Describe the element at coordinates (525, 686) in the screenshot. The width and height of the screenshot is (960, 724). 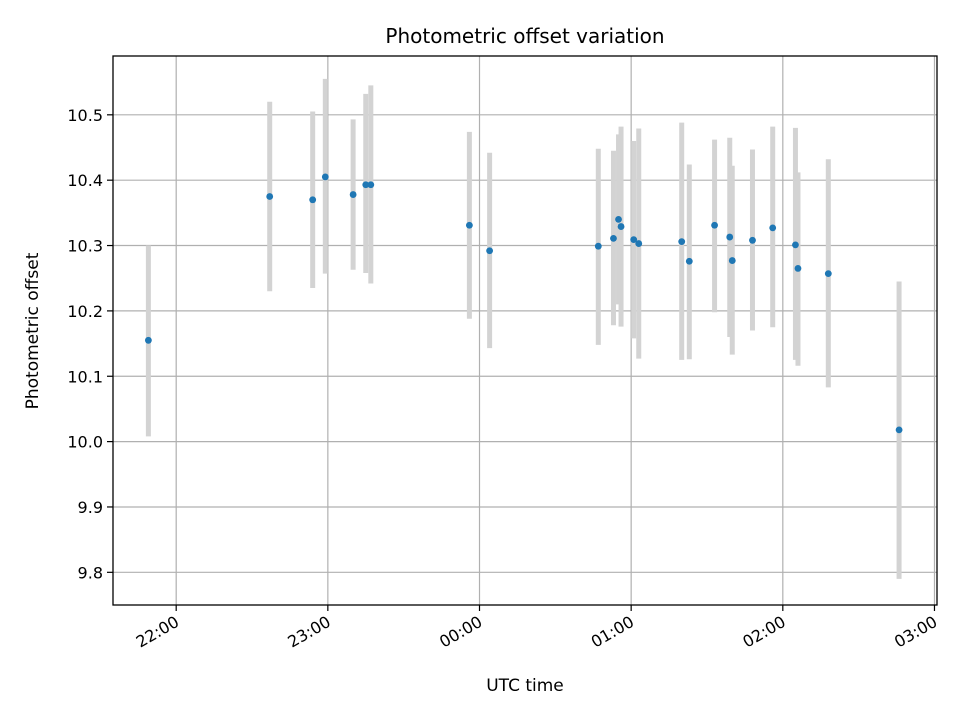
I see `x-axis-label: UTC time` at that location.